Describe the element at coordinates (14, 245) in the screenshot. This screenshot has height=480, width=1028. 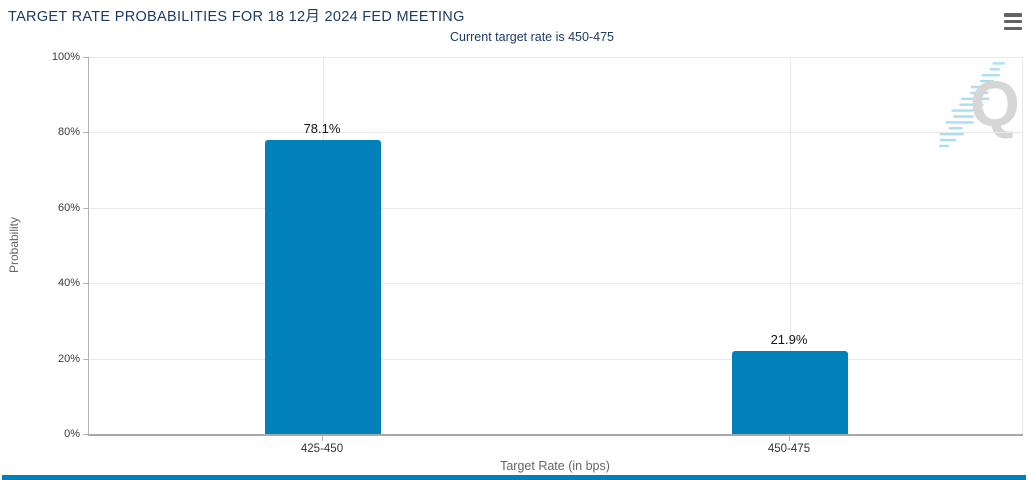
I see `y-axis-title: Probability` at that location.